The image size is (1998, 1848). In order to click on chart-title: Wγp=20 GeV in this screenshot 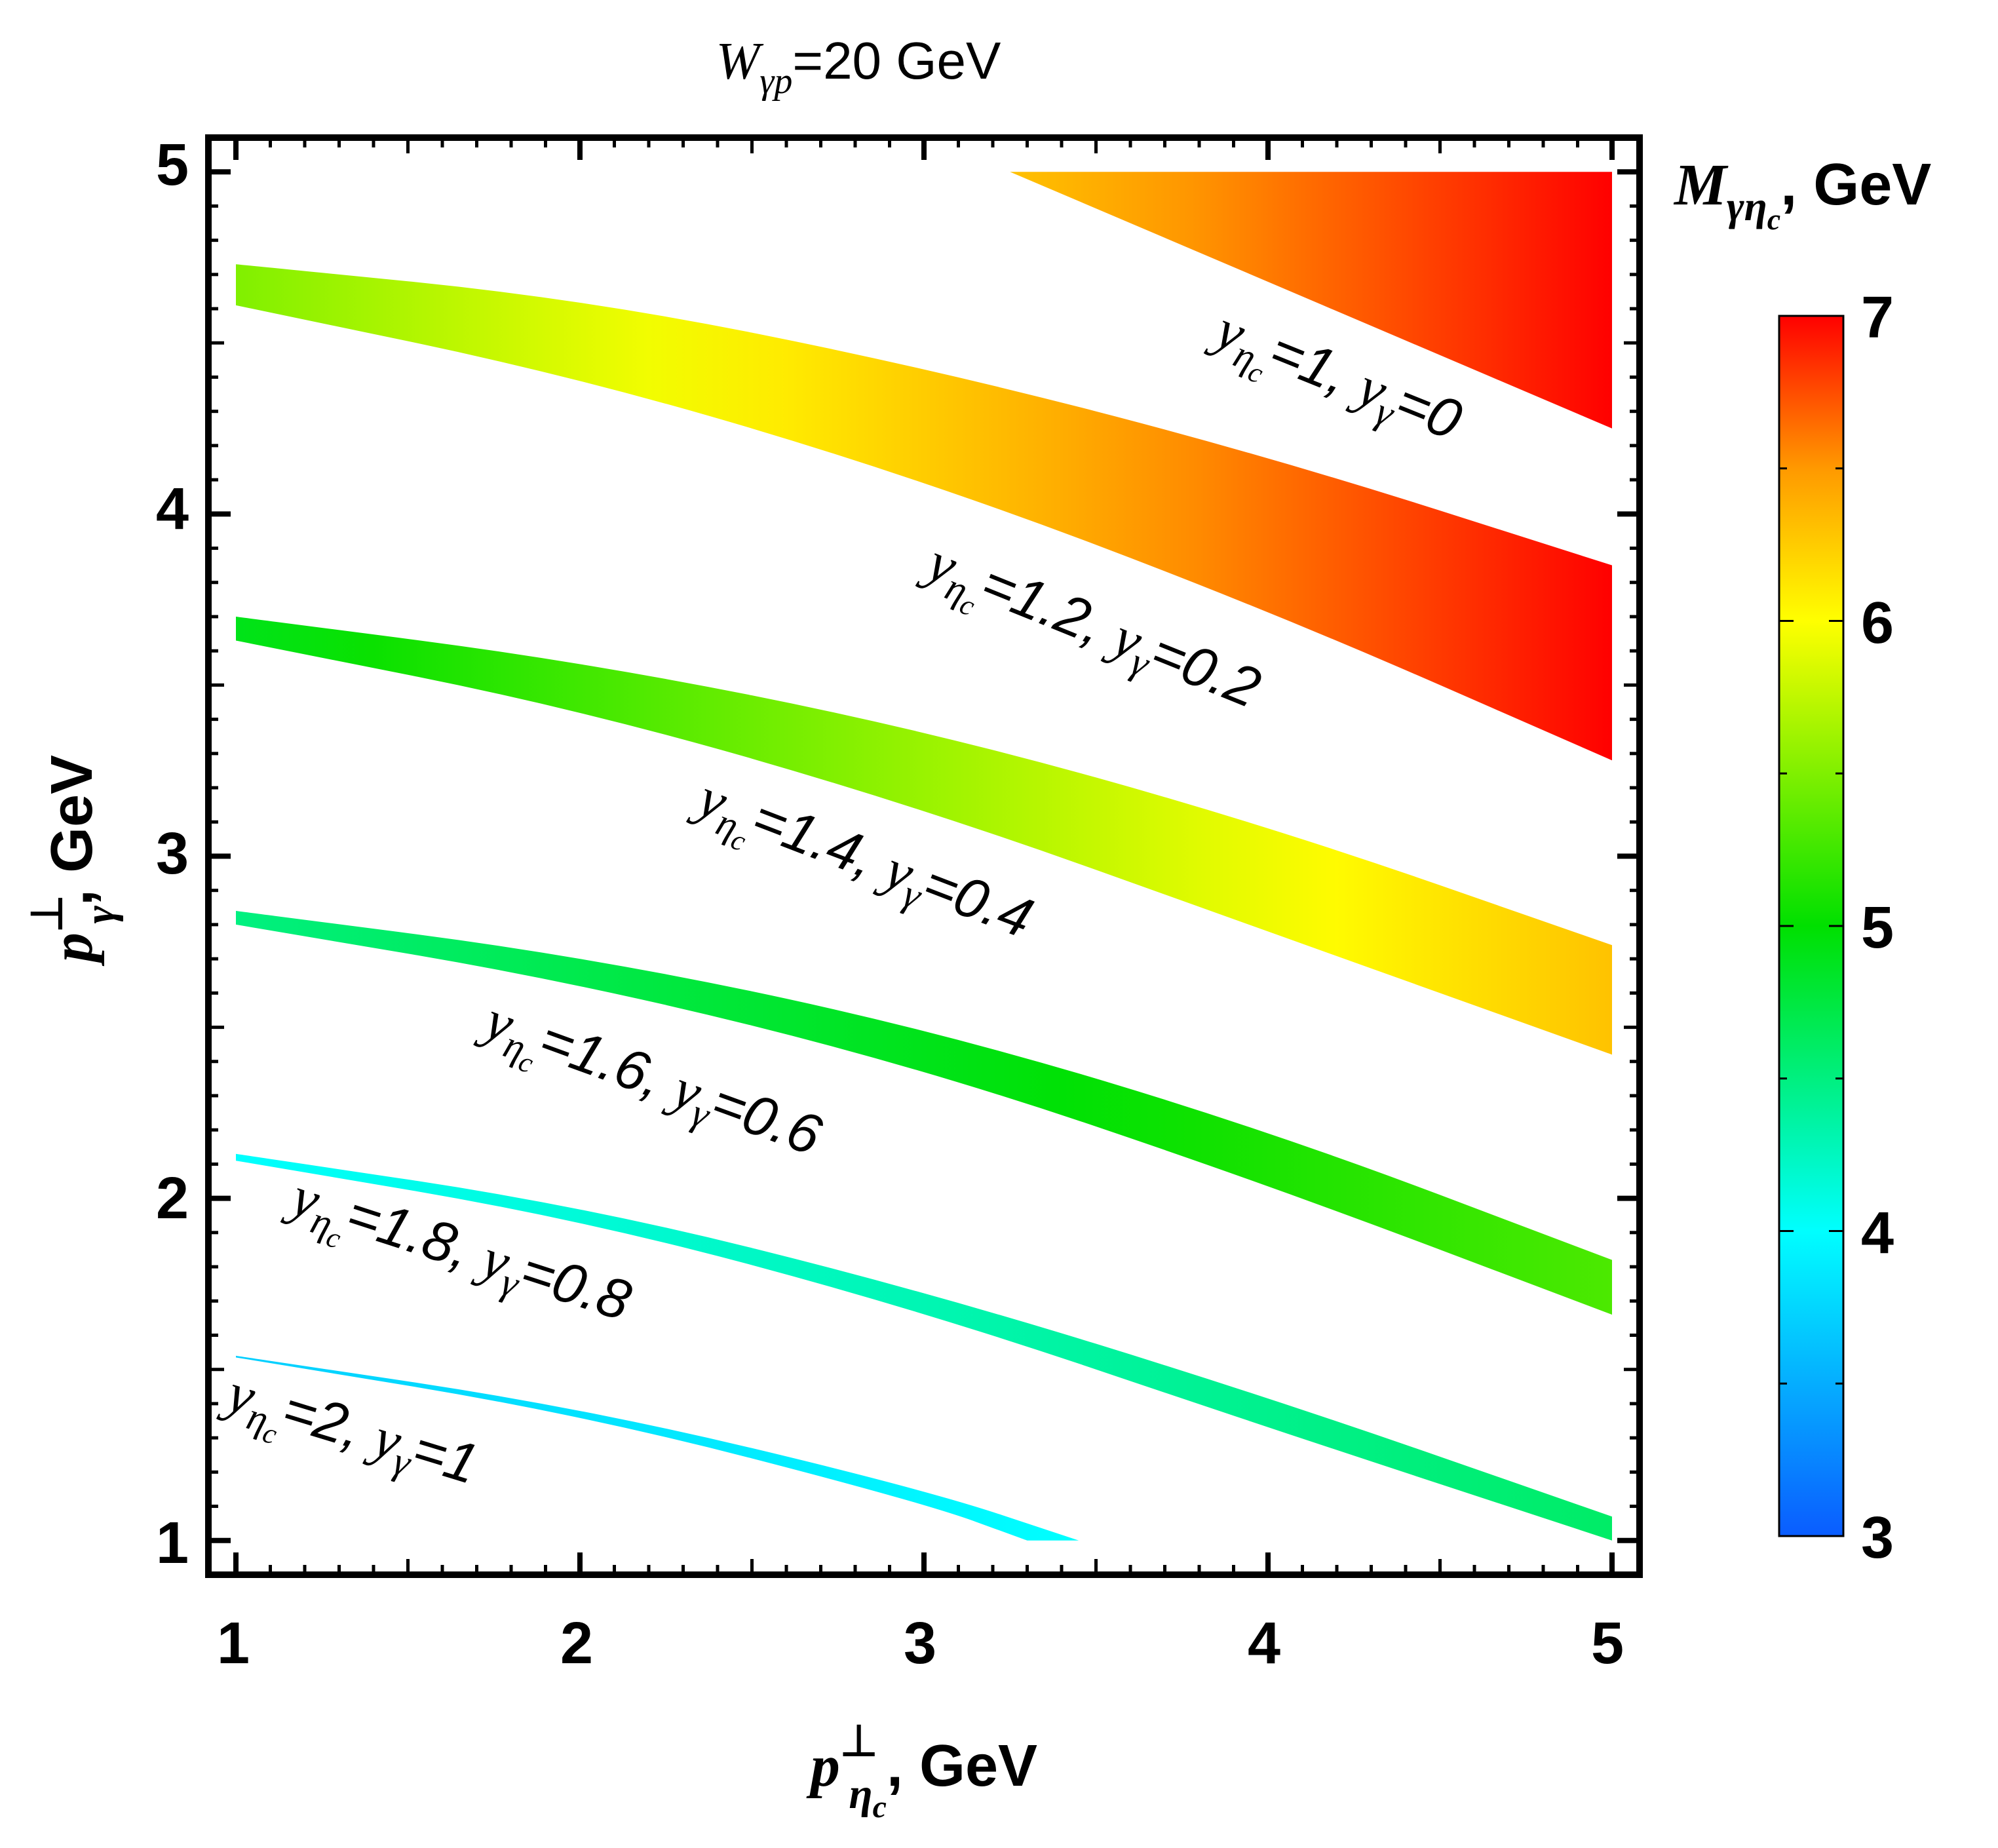, I will do `click(859, 66)`.